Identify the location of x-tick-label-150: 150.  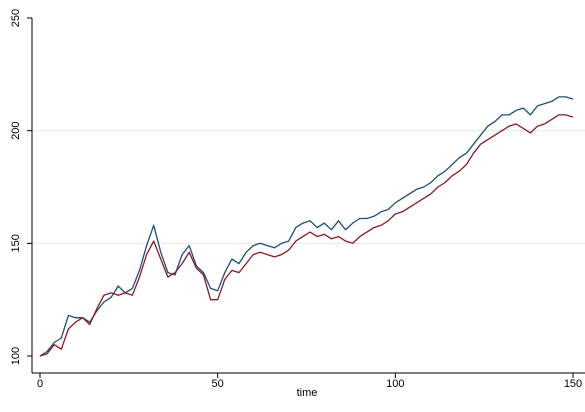
(573, 384).